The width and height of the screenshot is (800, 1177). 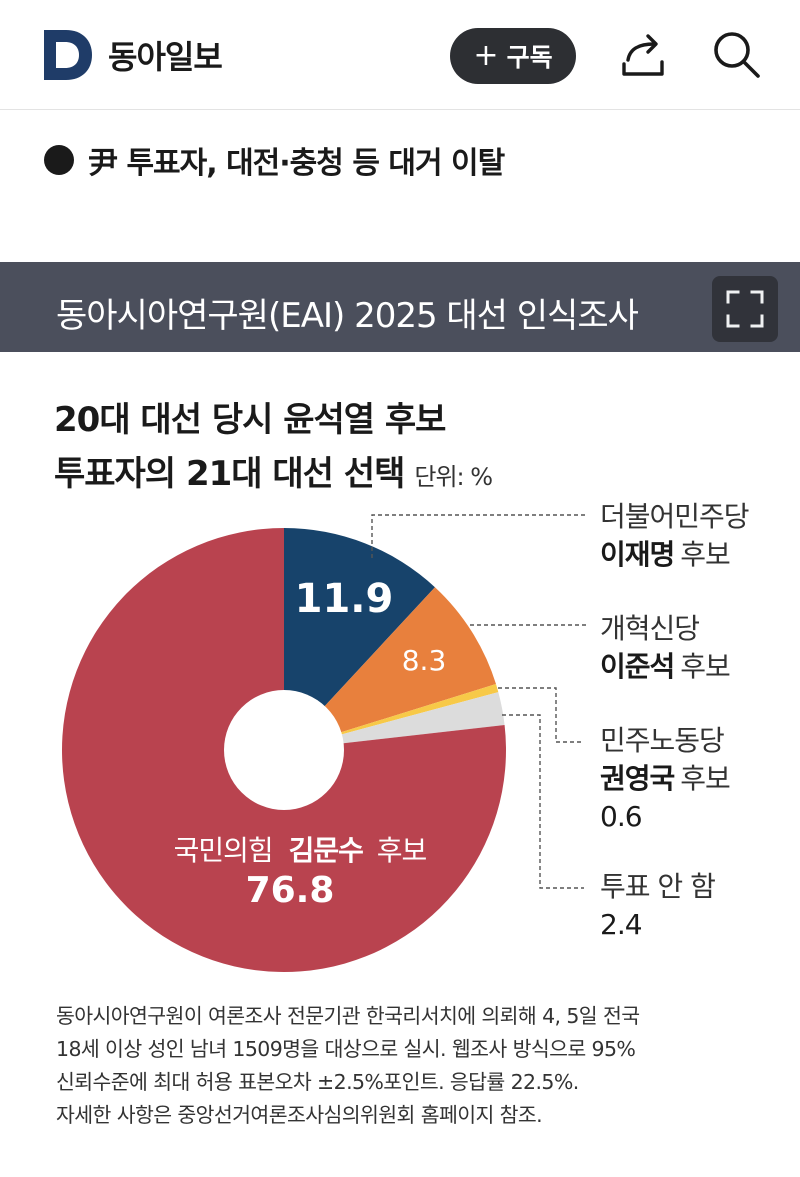 What do you see at coordinates (665, 648) in the screenshot?
I see `legend-reform: 개혁신당 이준석 후보` at bounding box center [665, 648].